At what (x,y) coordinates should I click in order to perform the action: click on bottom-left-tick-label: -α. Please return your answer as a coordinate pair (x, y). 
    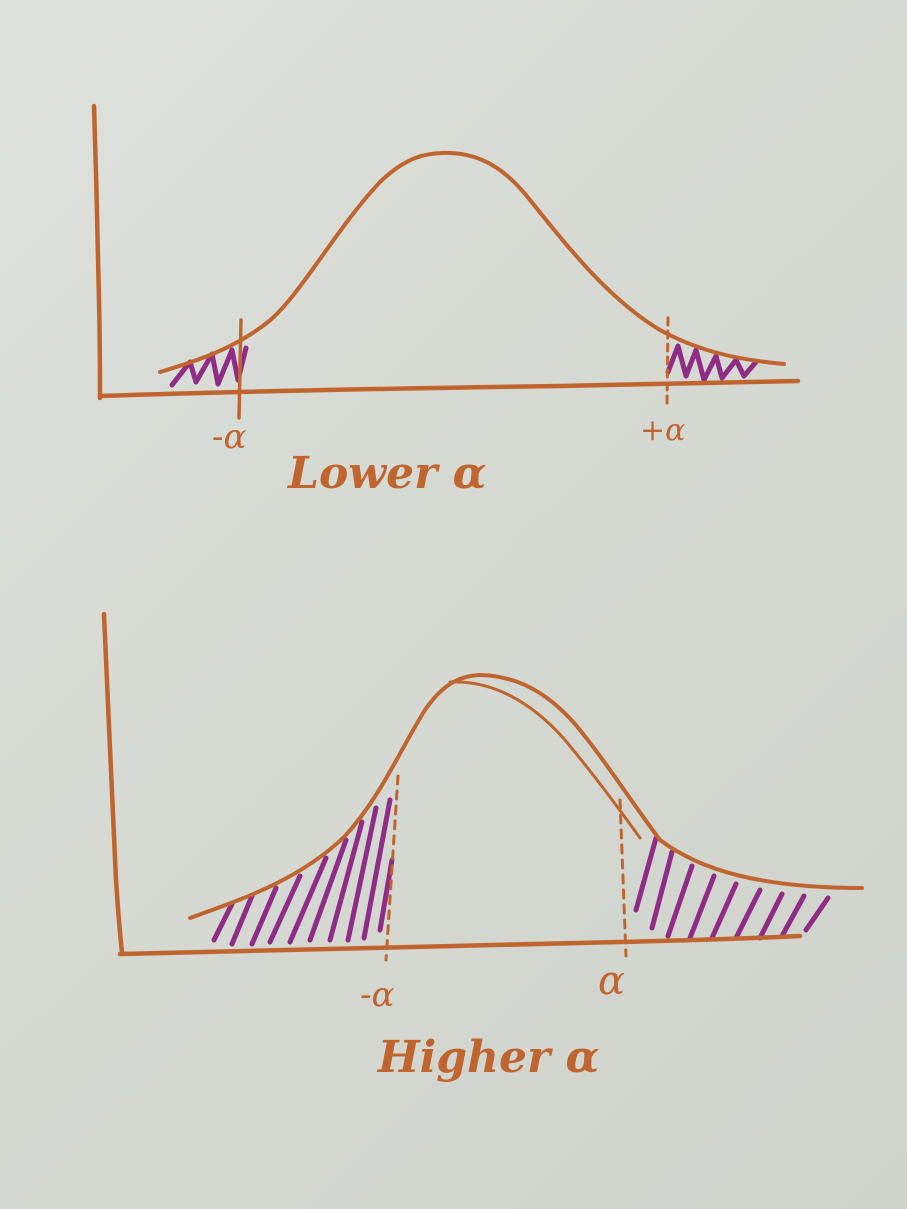
    Looking at the image, I should click on (377, 995).